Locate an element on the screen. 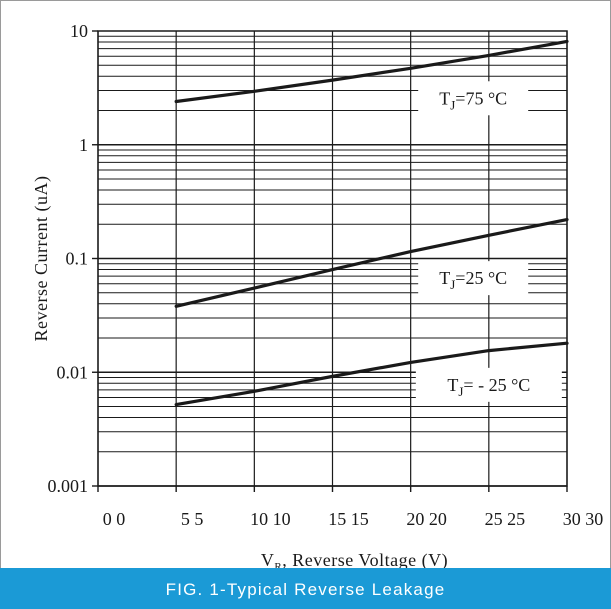 This screenshot has width=611, height=609. series-label-rest: = - 25 °C is located at coordinates (496, 385).